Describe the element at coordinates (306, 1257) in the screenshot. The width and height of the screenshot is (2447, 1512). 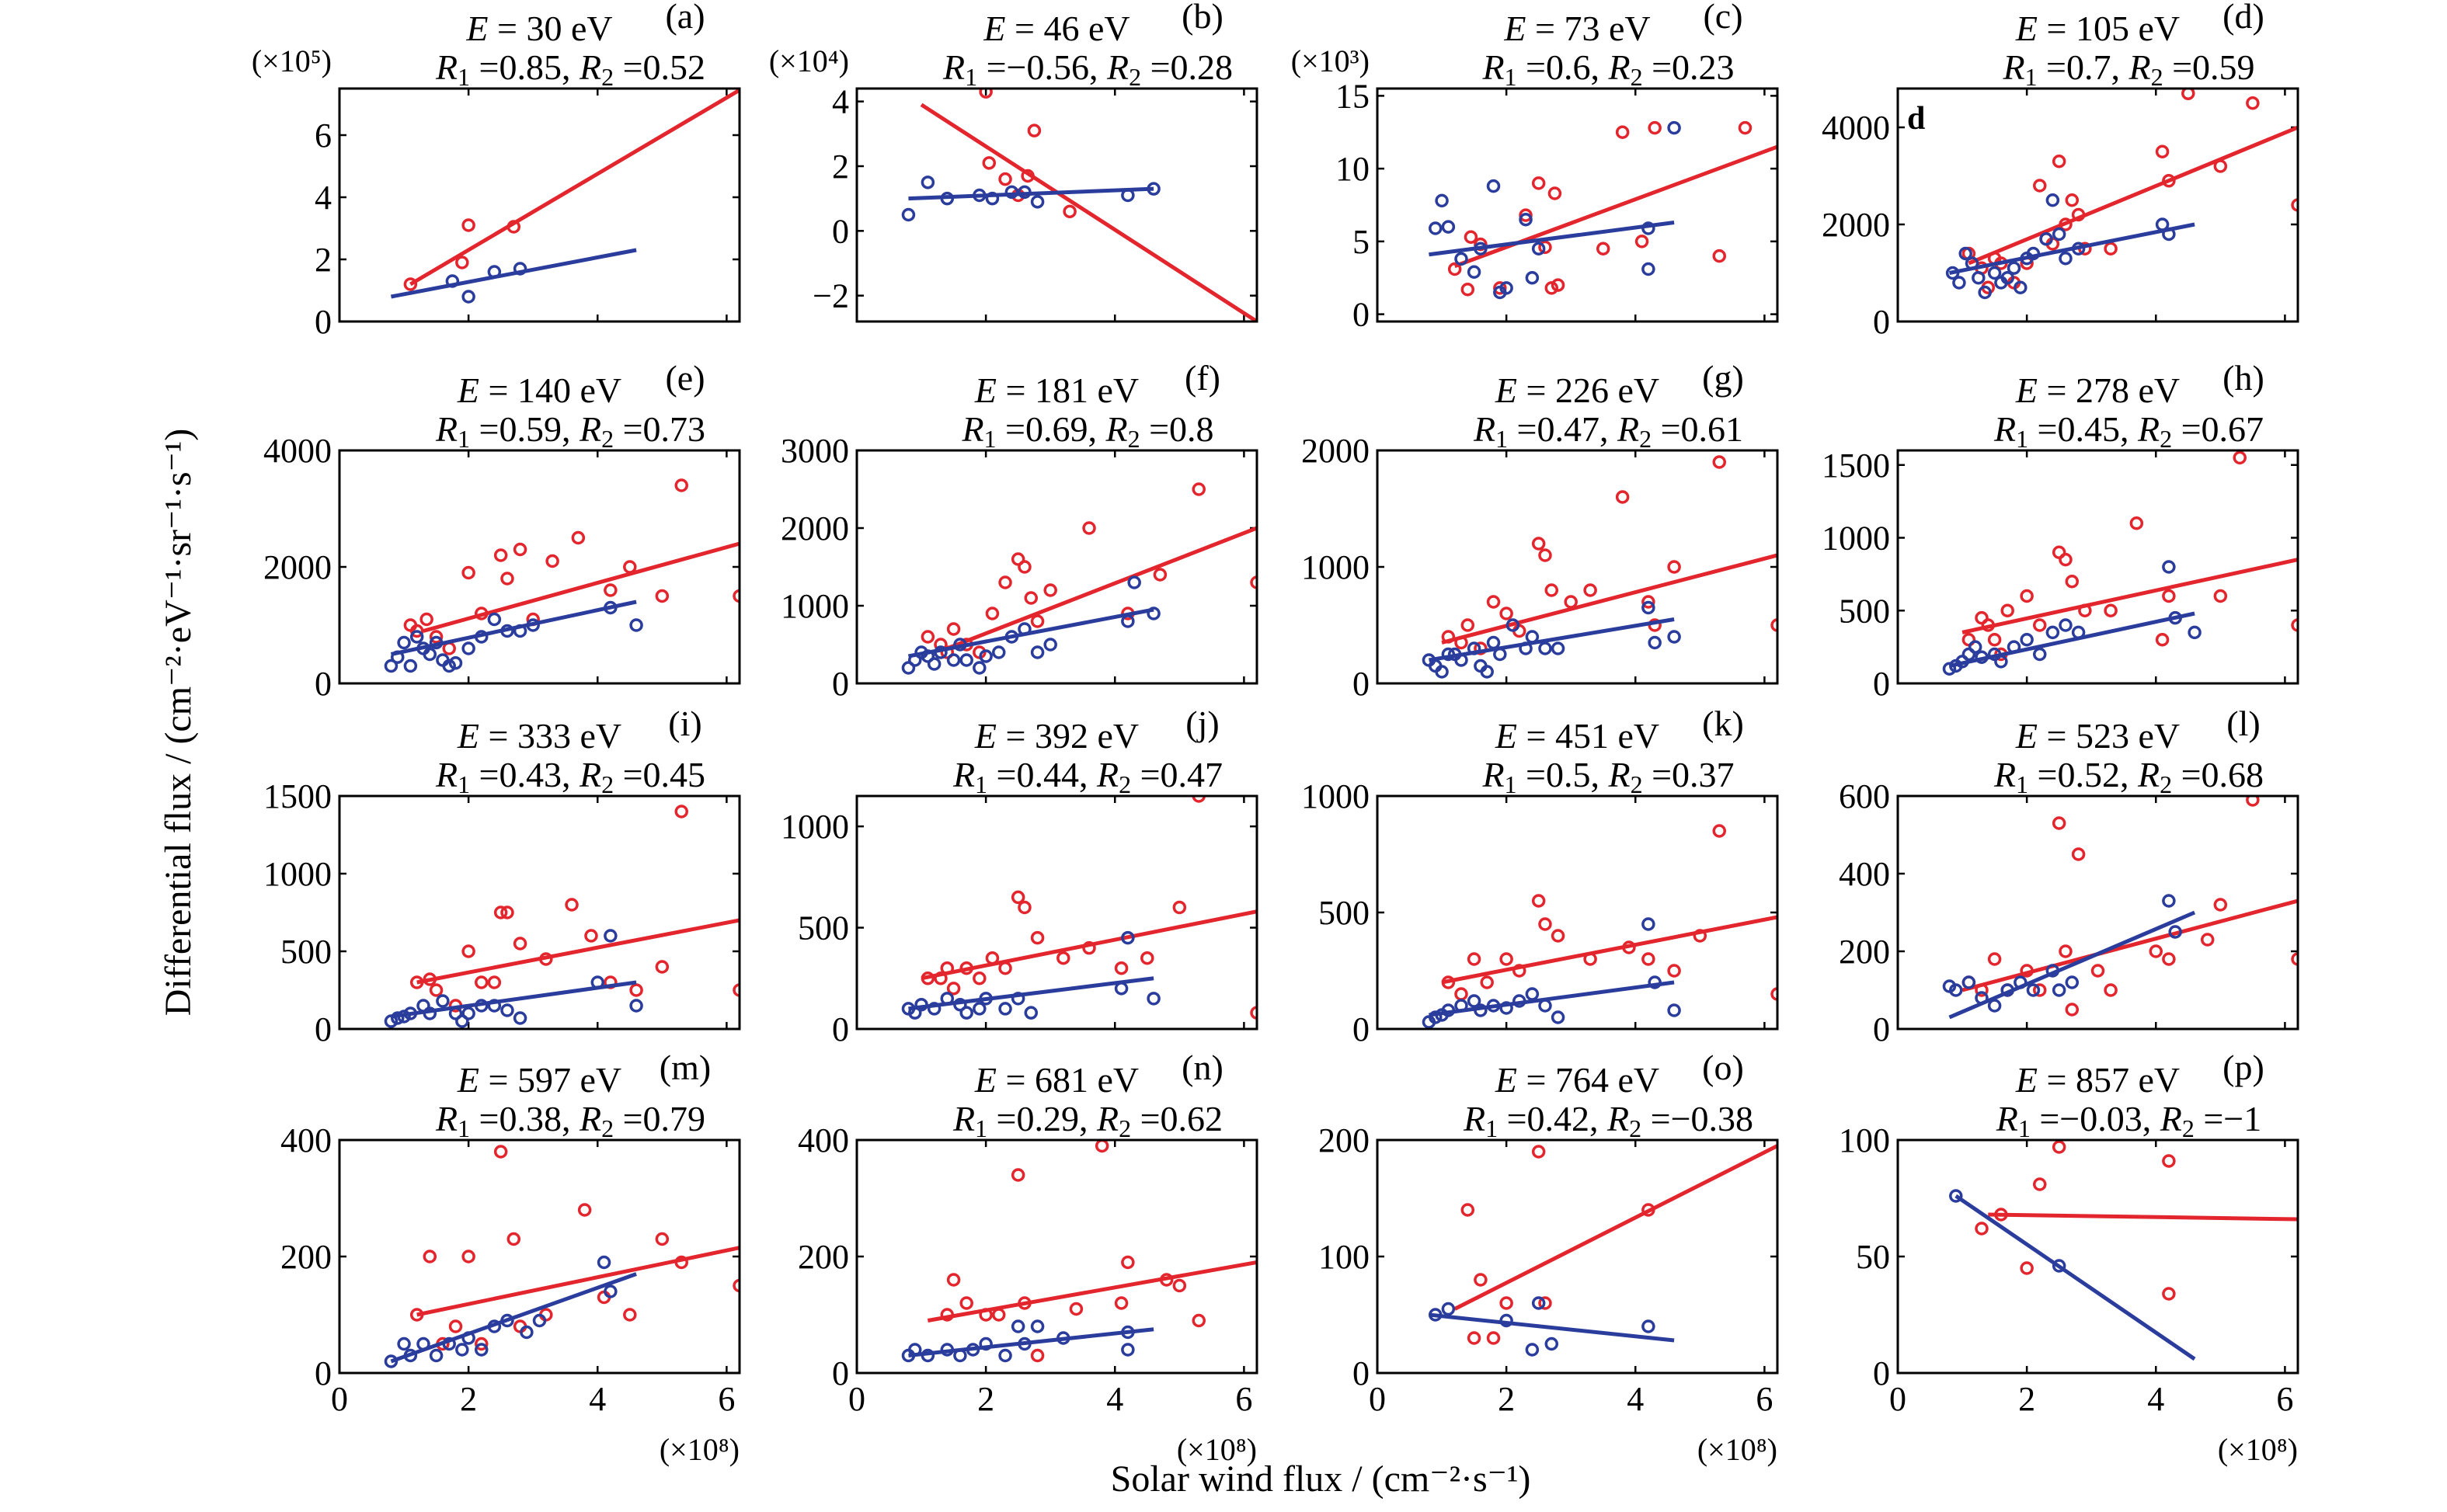
I see `y-tick-label: 200` at that location.